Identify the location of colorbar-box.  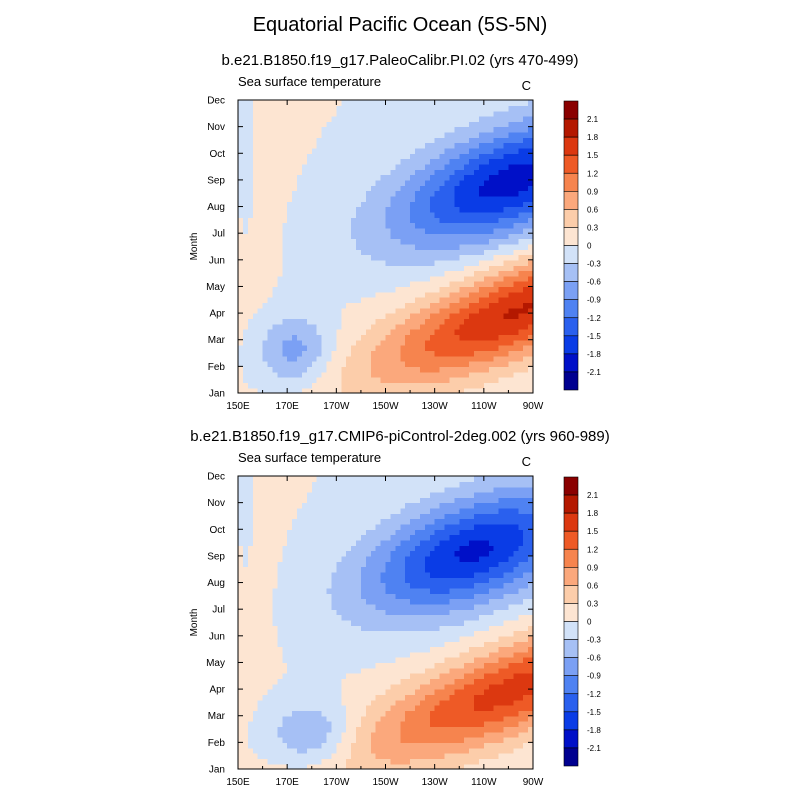
(571, 309).